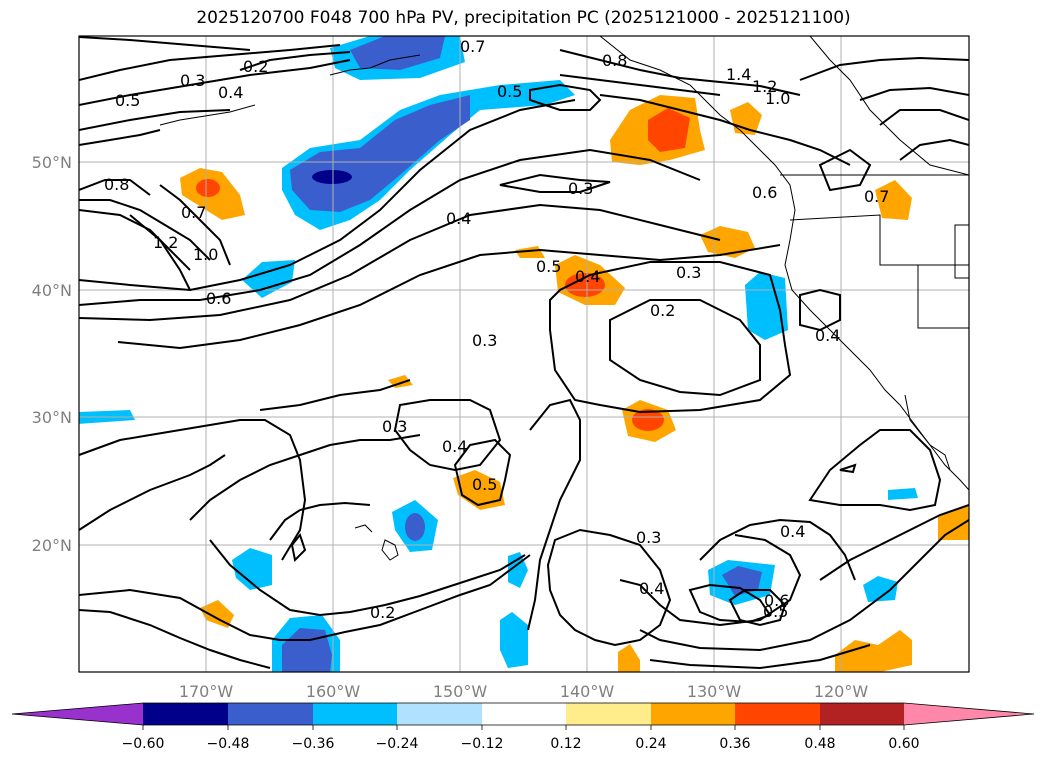 The height and width of the screenshot is (765, 1047). Describe the element at coordinates (650, 744) in the screenshot. I see `colorbar-tick-label: 0.24` at that location.